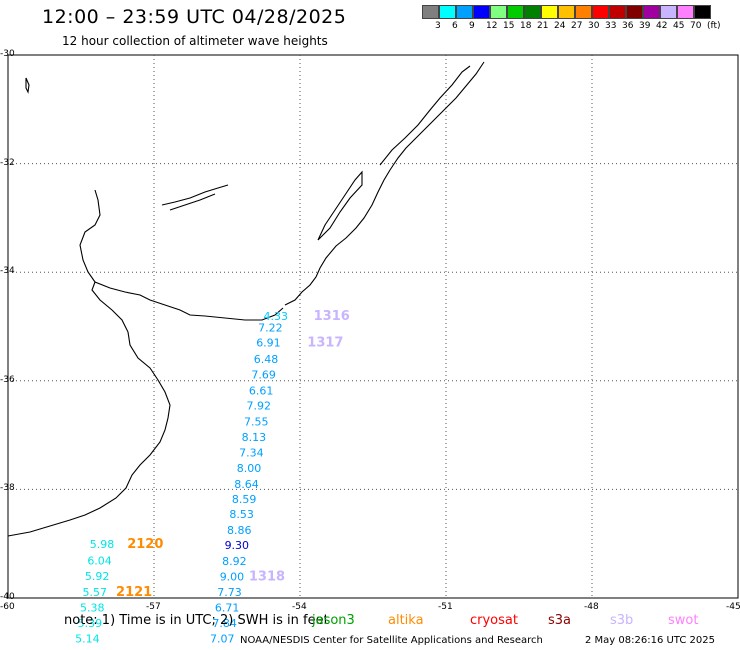 Image resolution: width=740 pixels, height=650 pixels. What do you see at coordinates (7, 607) in the screenshot?
I see `lon-tick-label: -60` at bounding box center [7, 607].